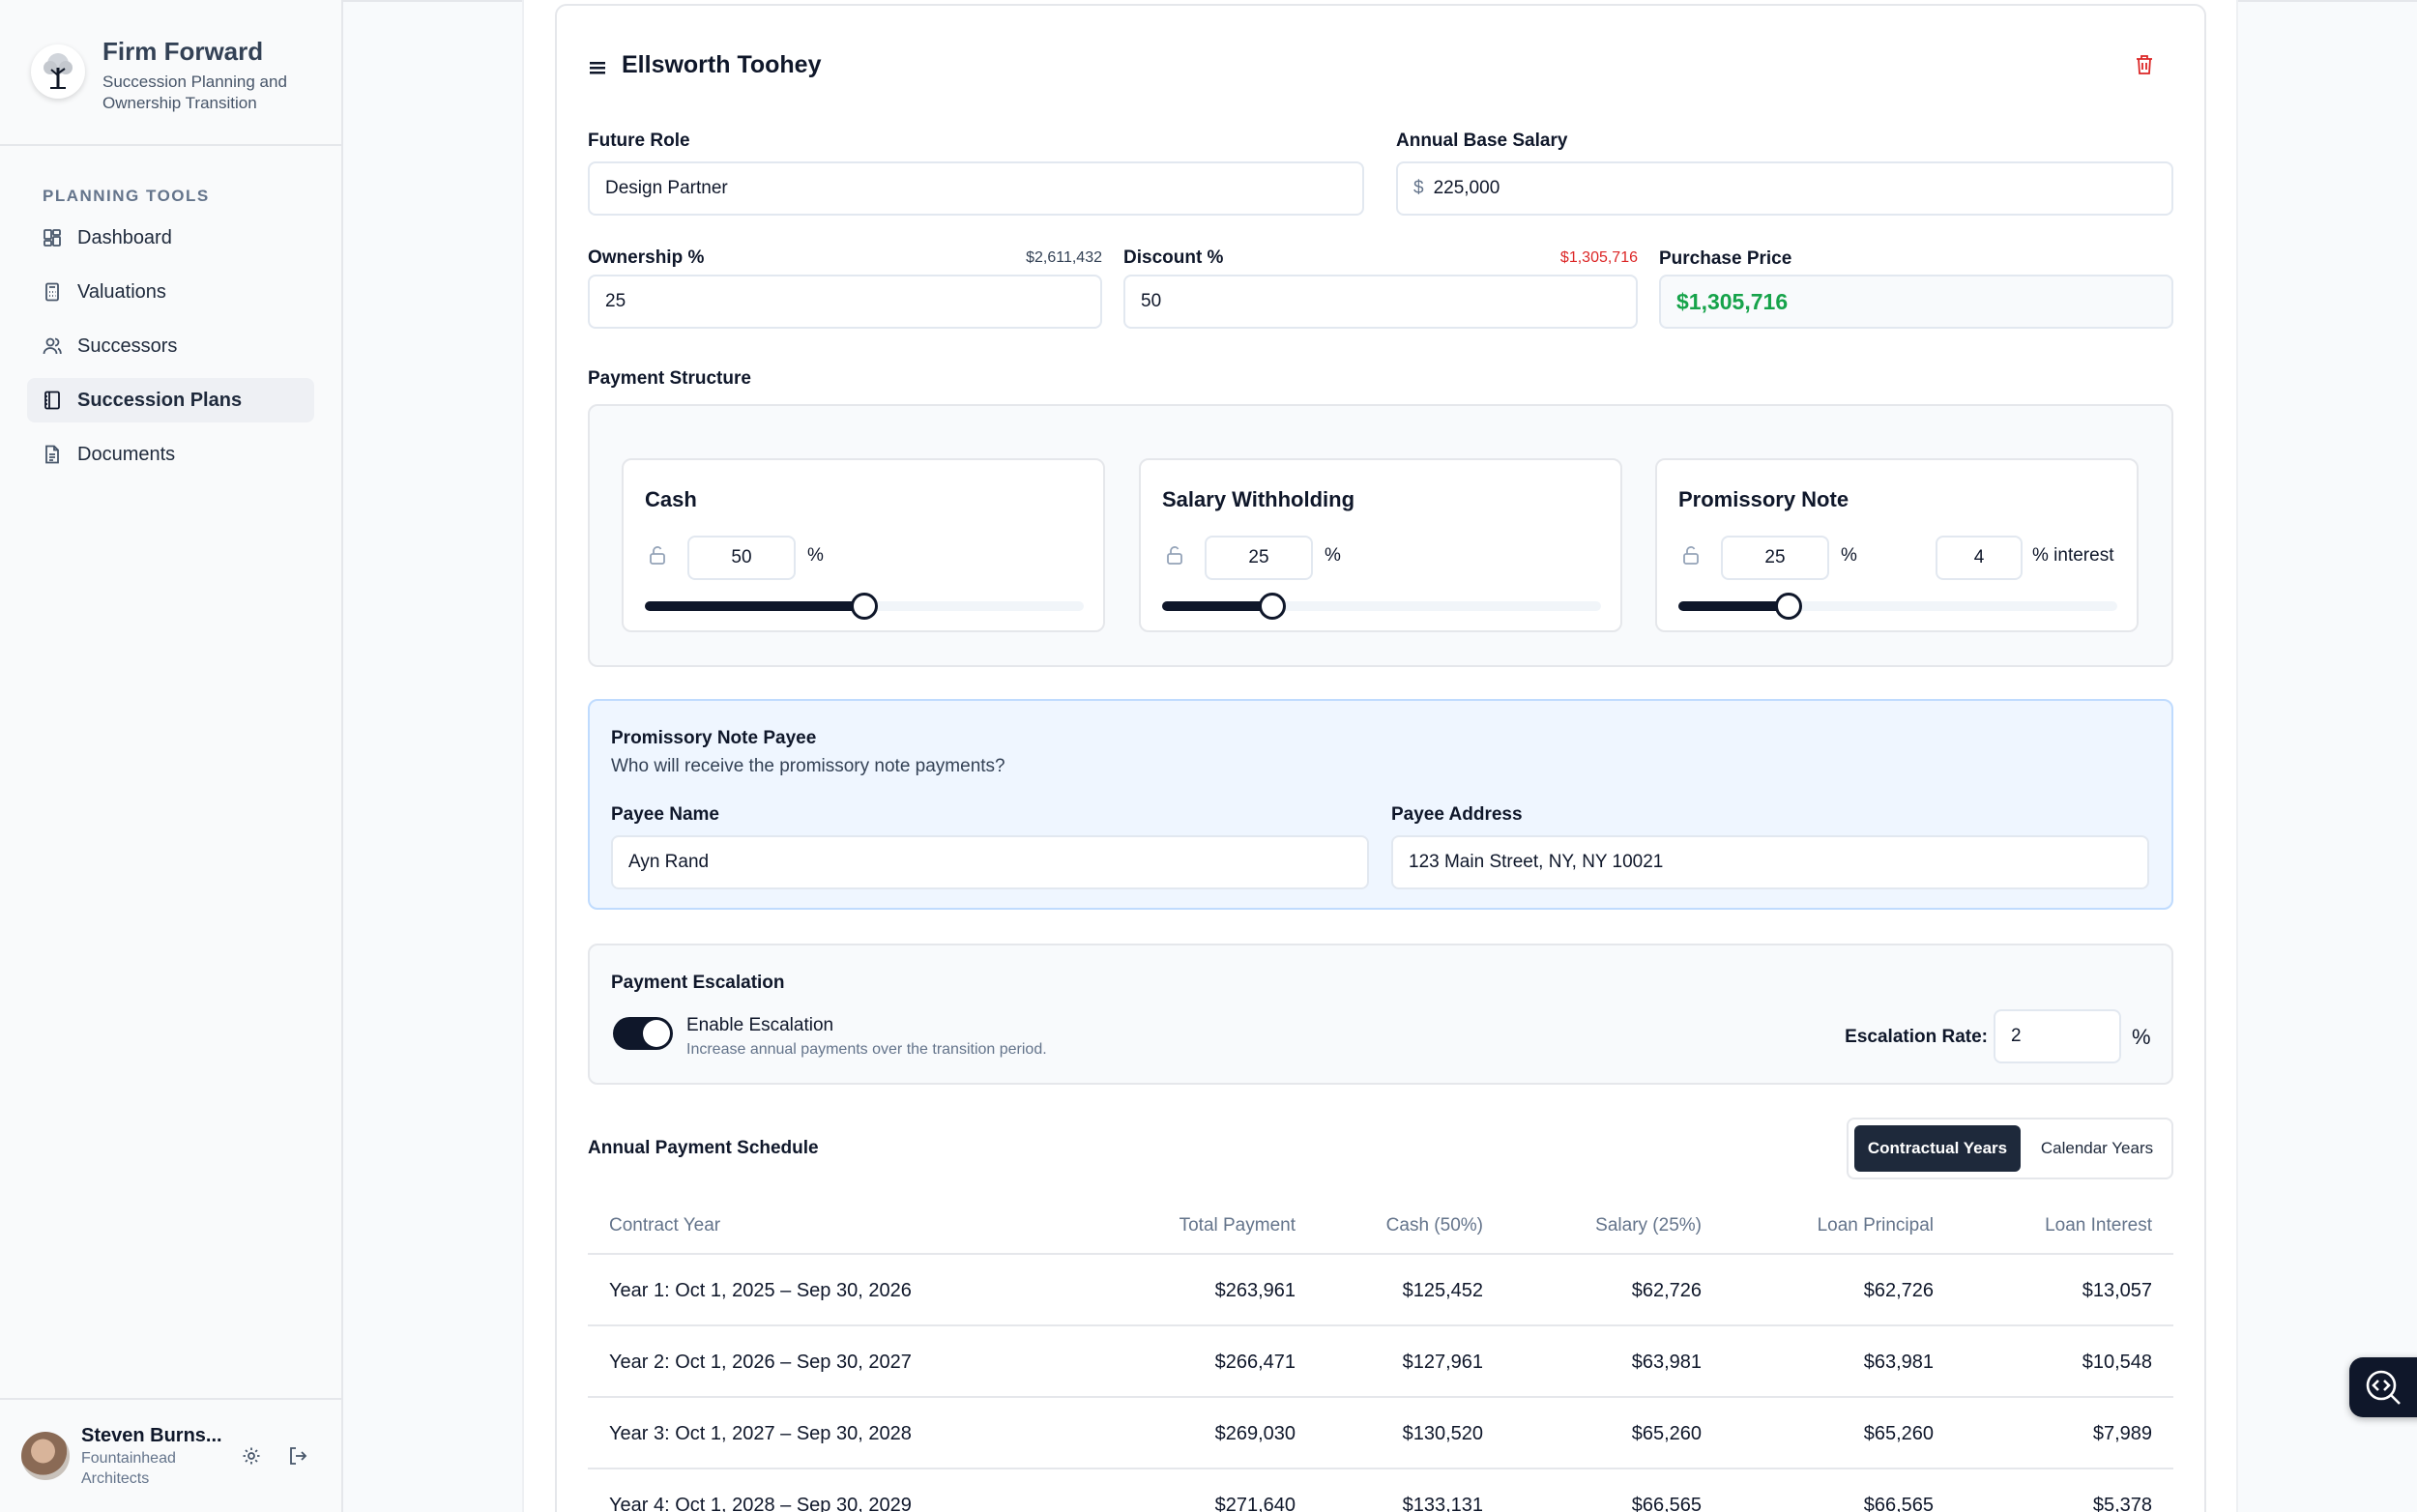 The width and height of the screenshot is (2417, 1512). I want to click on users-icon, so click(52, 346).